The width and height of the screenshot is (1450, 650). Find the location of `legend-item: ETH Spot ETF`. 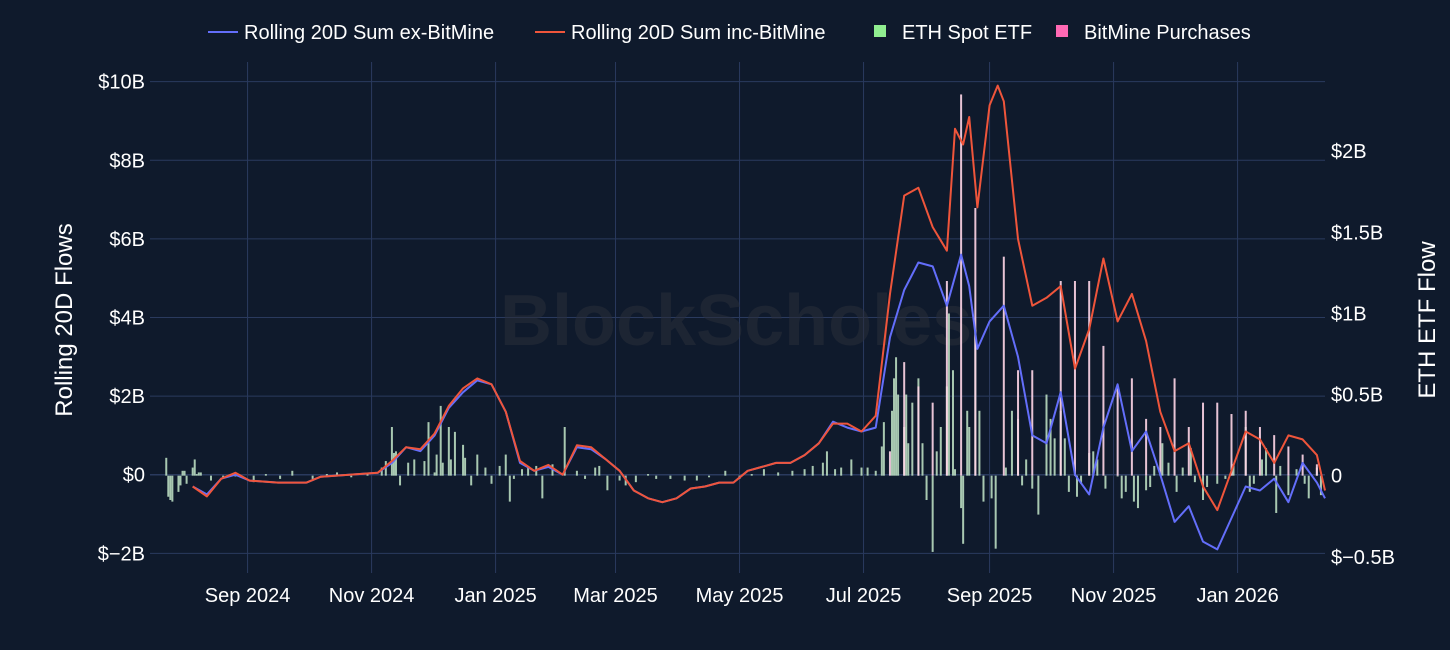

legend-item: ETH Spot ETF is located at coordinates (953, 33).